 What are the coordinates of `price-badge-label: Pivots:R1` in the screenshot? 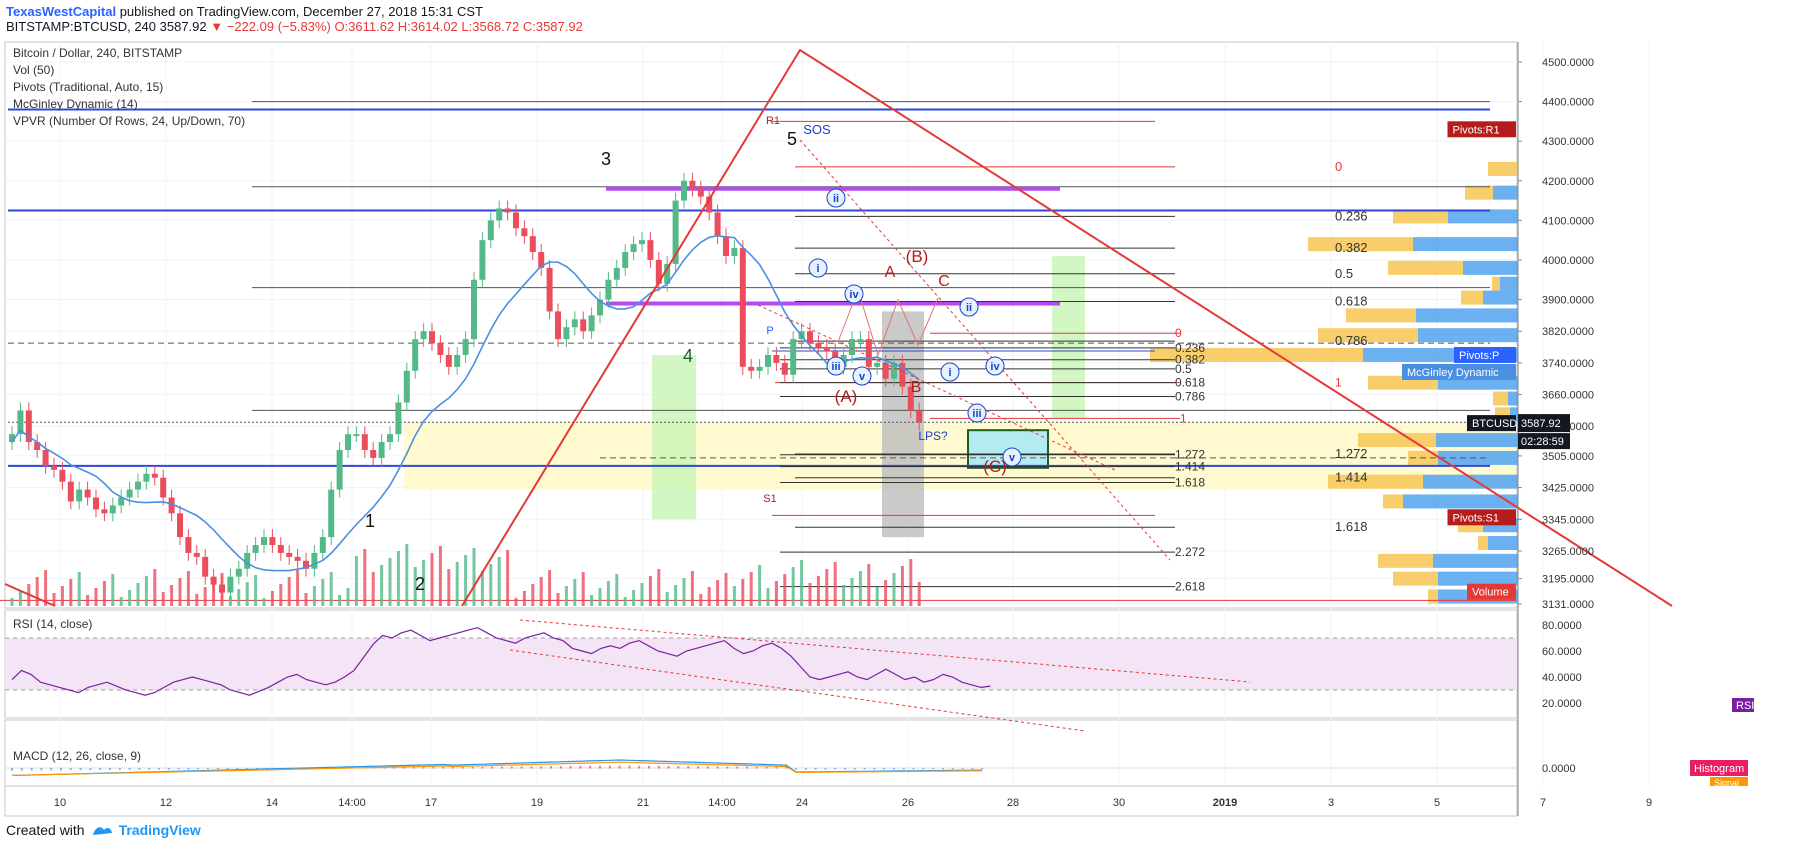 It's located at (1476, 130).